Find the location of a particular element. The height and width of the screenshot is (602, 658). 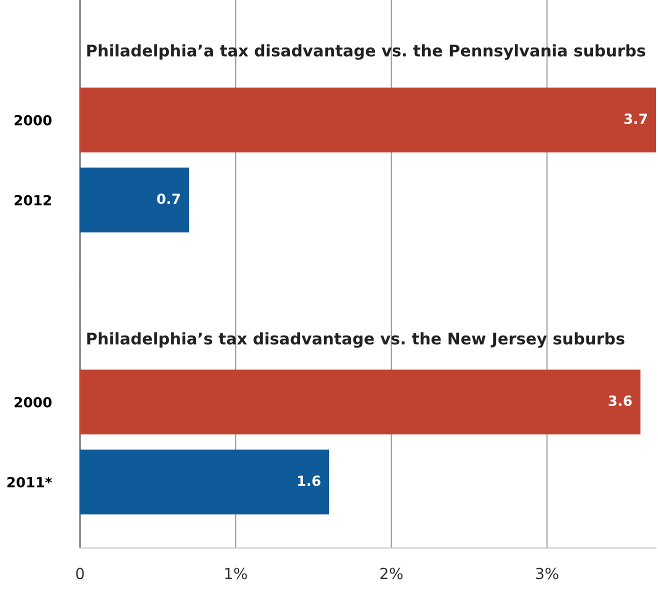

data-label: 1.6 is located at coordinates (309, 481).